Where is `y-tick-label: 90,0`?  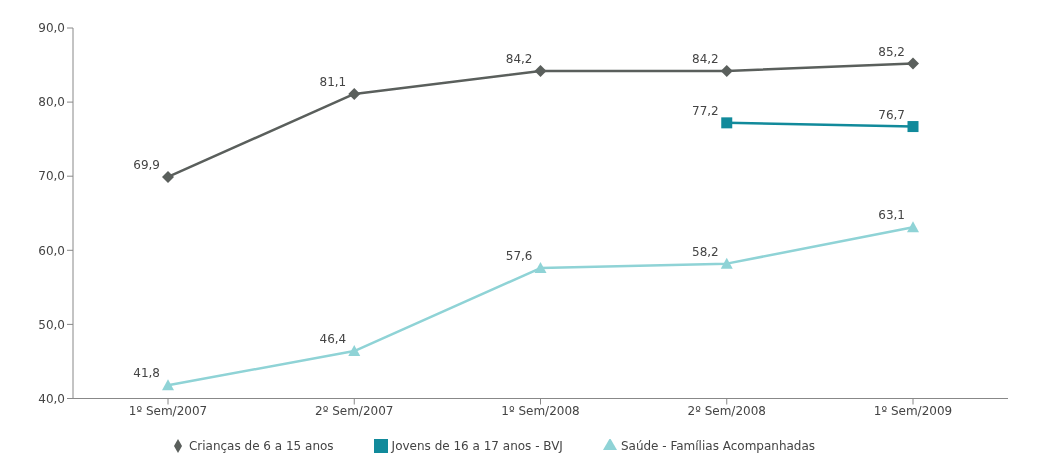
y-tick-label: 90,0 is located at coordinates (51, 28).